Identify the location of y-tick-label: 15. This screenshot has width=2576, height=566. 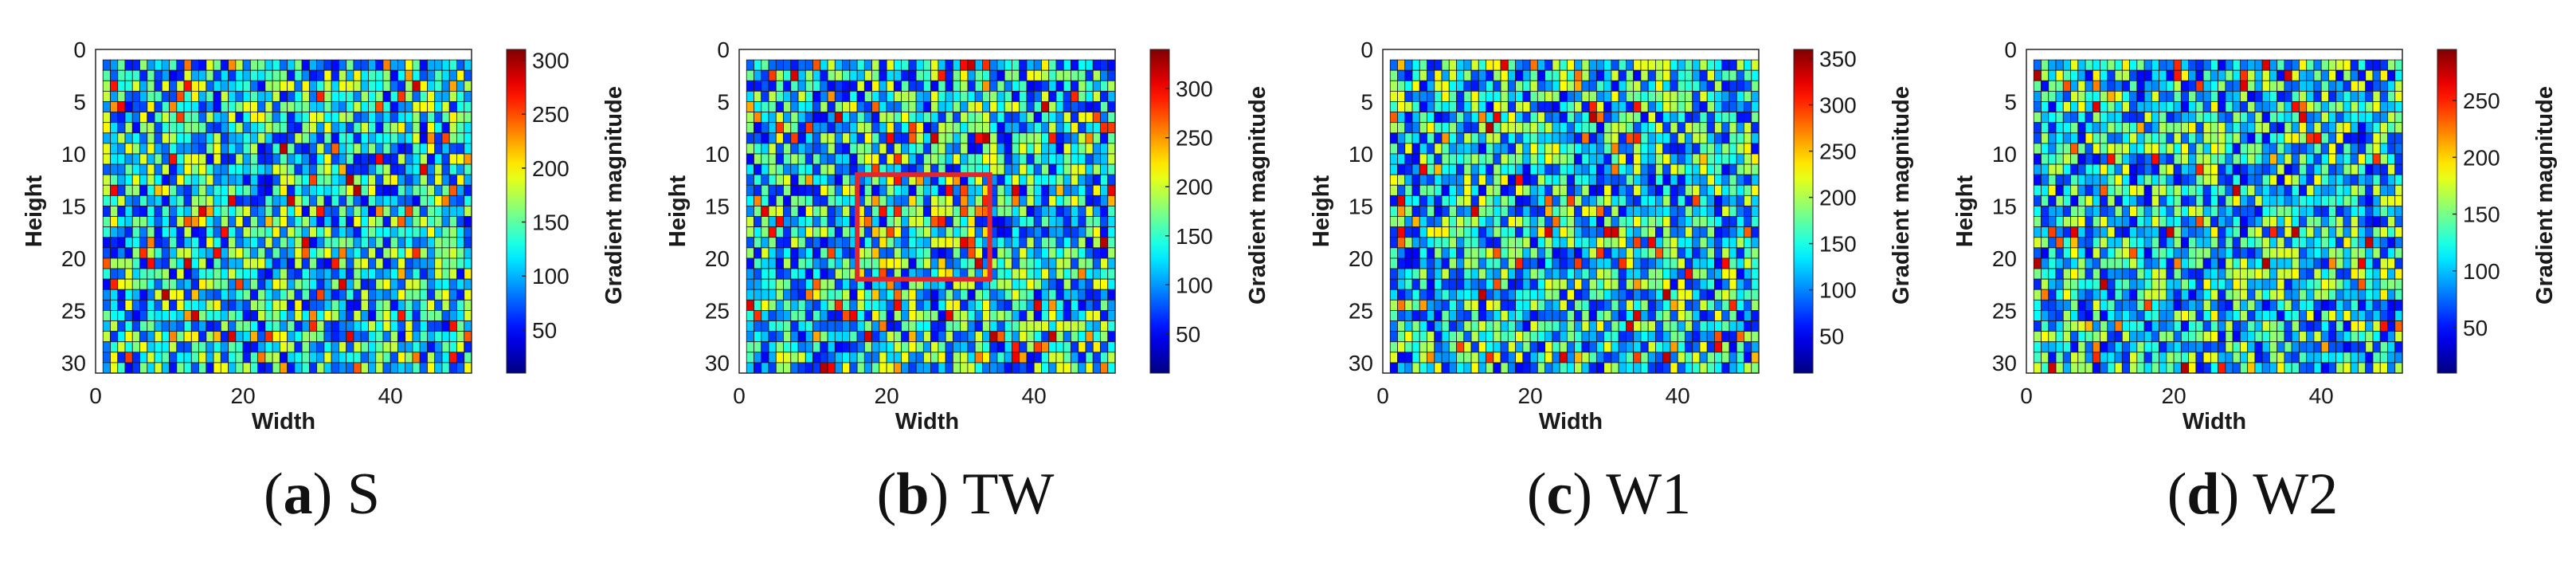
(73, 206).